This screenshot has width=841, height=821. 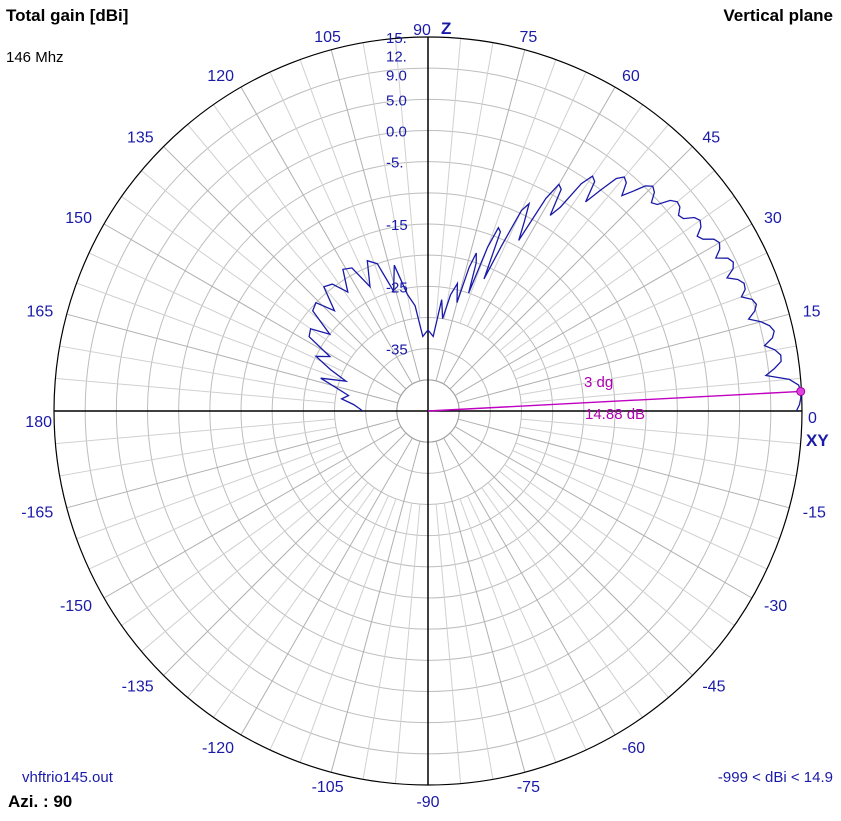 What do you see at coordinates (775, 606) in the screenshot?
I see `angle-label: -30` at bounding box center [775, 606].